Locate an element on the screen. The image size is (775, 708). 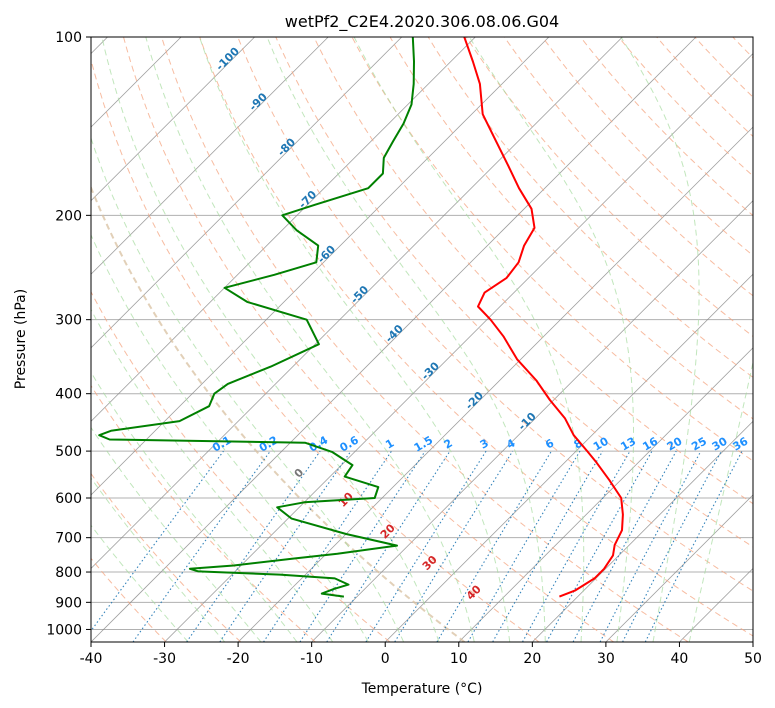
y-tick-label: 200 is located at coordinates (68, 216).